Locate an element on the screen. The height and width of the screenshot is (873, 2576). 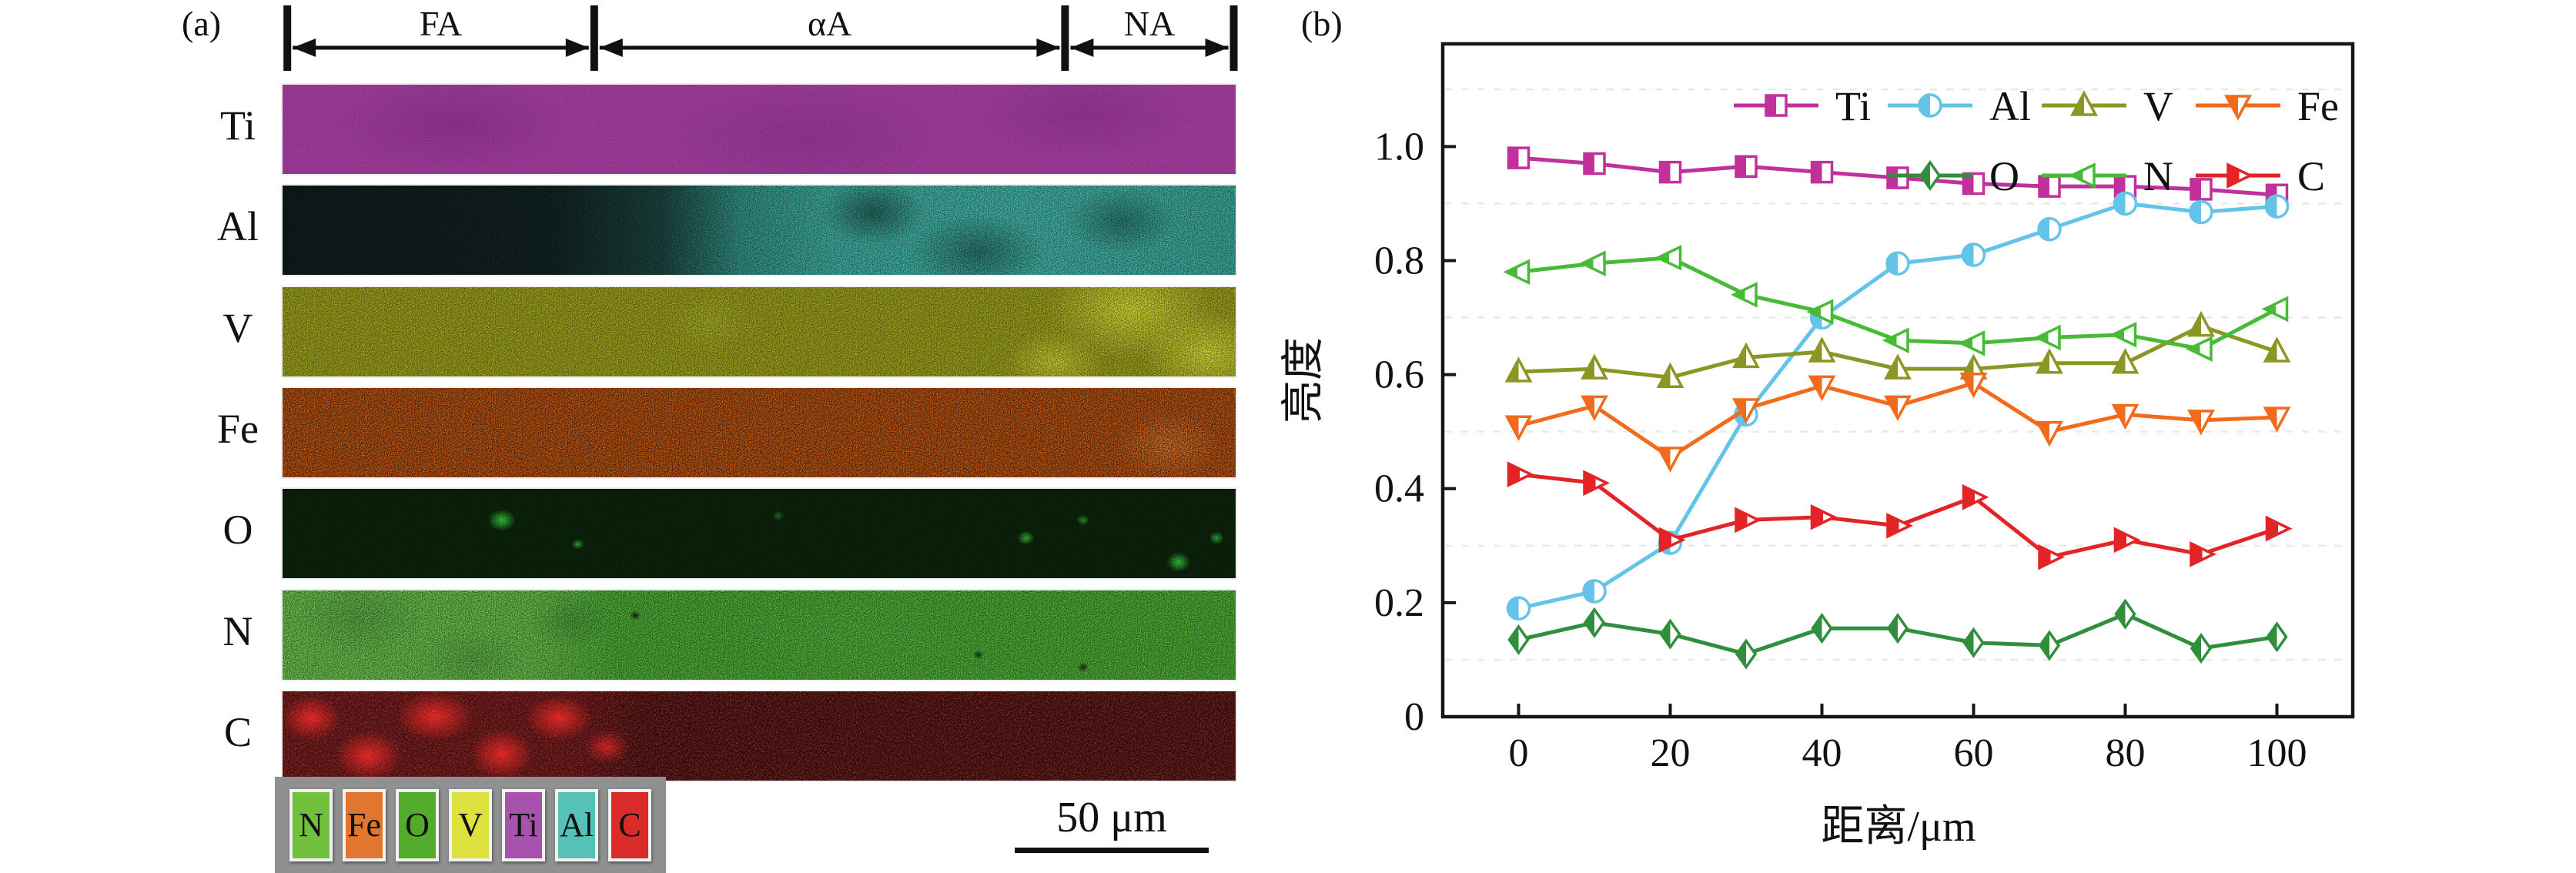
eds-map-strip-Al is located at coordinates (760, 231).